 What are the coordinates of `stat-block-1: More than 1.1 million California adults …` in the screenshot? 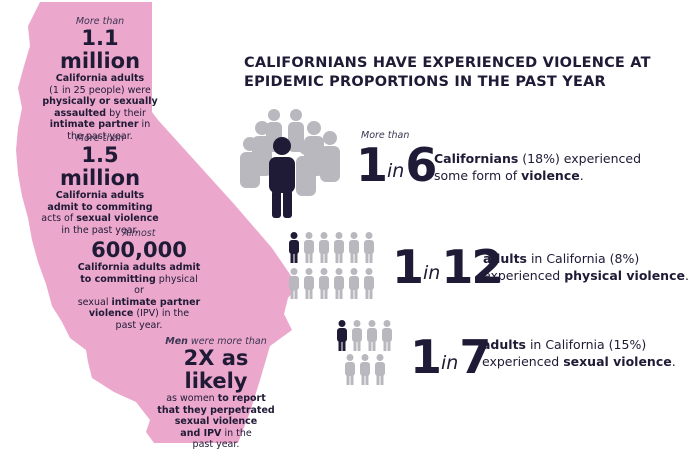 It's located at (100, 79).